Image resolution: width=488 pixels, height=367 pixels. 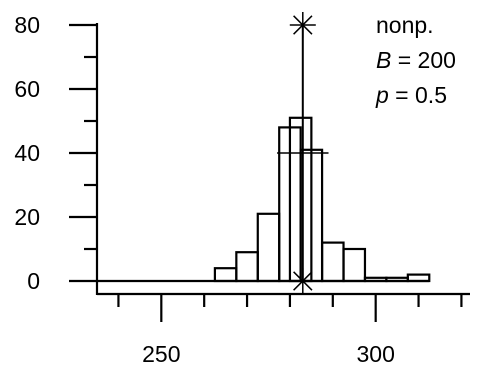 I want to click on y-tick-label: 40, so click(x=27, y=153).